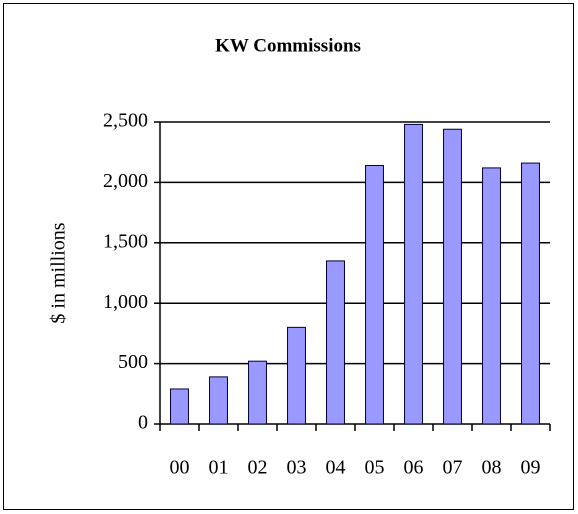  Describe the element at coordinates (453, 468) in the screenshot. I see `x-tick-label: 07` at that location.